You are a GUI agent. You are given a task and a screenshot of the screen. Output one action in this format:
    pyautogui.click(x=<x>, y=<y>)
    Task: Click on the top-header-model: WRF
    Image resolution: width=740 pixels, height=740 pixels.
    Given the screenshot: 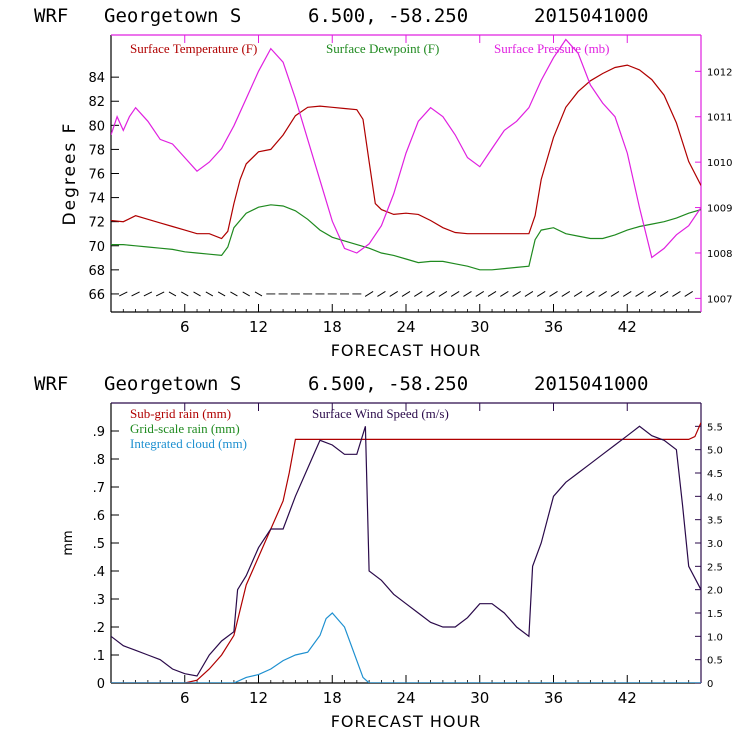 What is the action you would take?
    pyautogui.click(x=51, y=16)
    